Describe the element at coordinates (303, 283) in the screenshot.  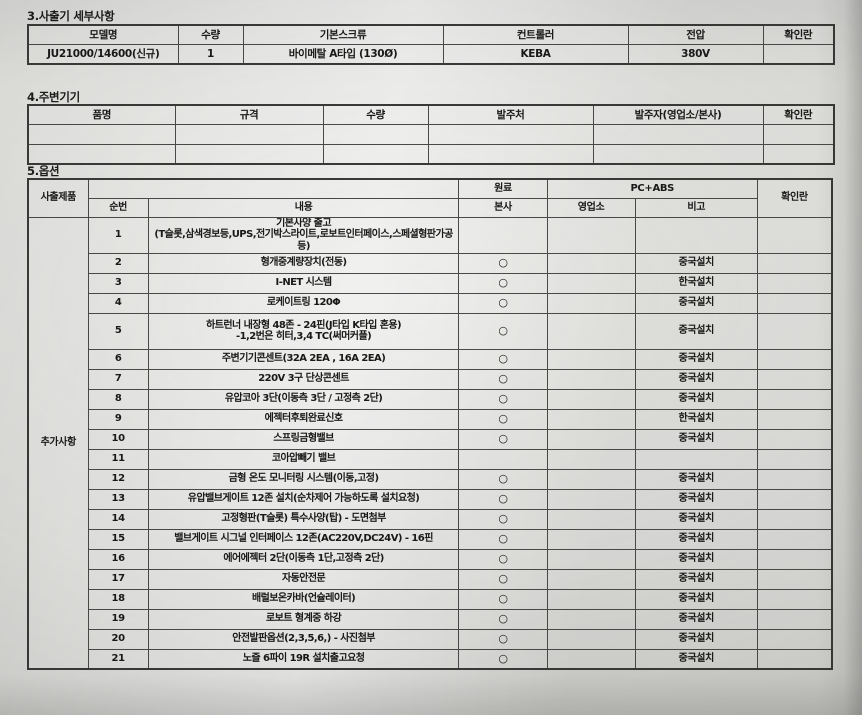
I see `cell-content: I-NET 시스템` at that location.